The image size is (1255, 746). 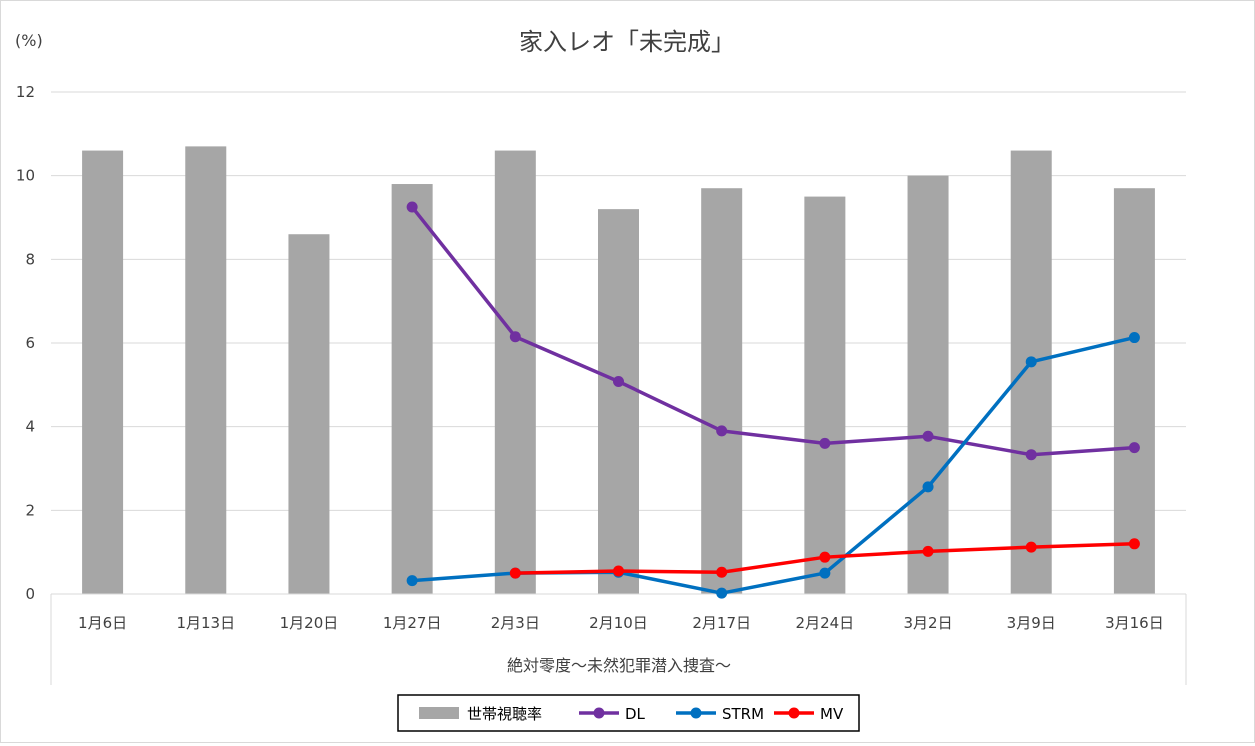 I want to click on legend-label: STRM, so click(x=743, y=714).